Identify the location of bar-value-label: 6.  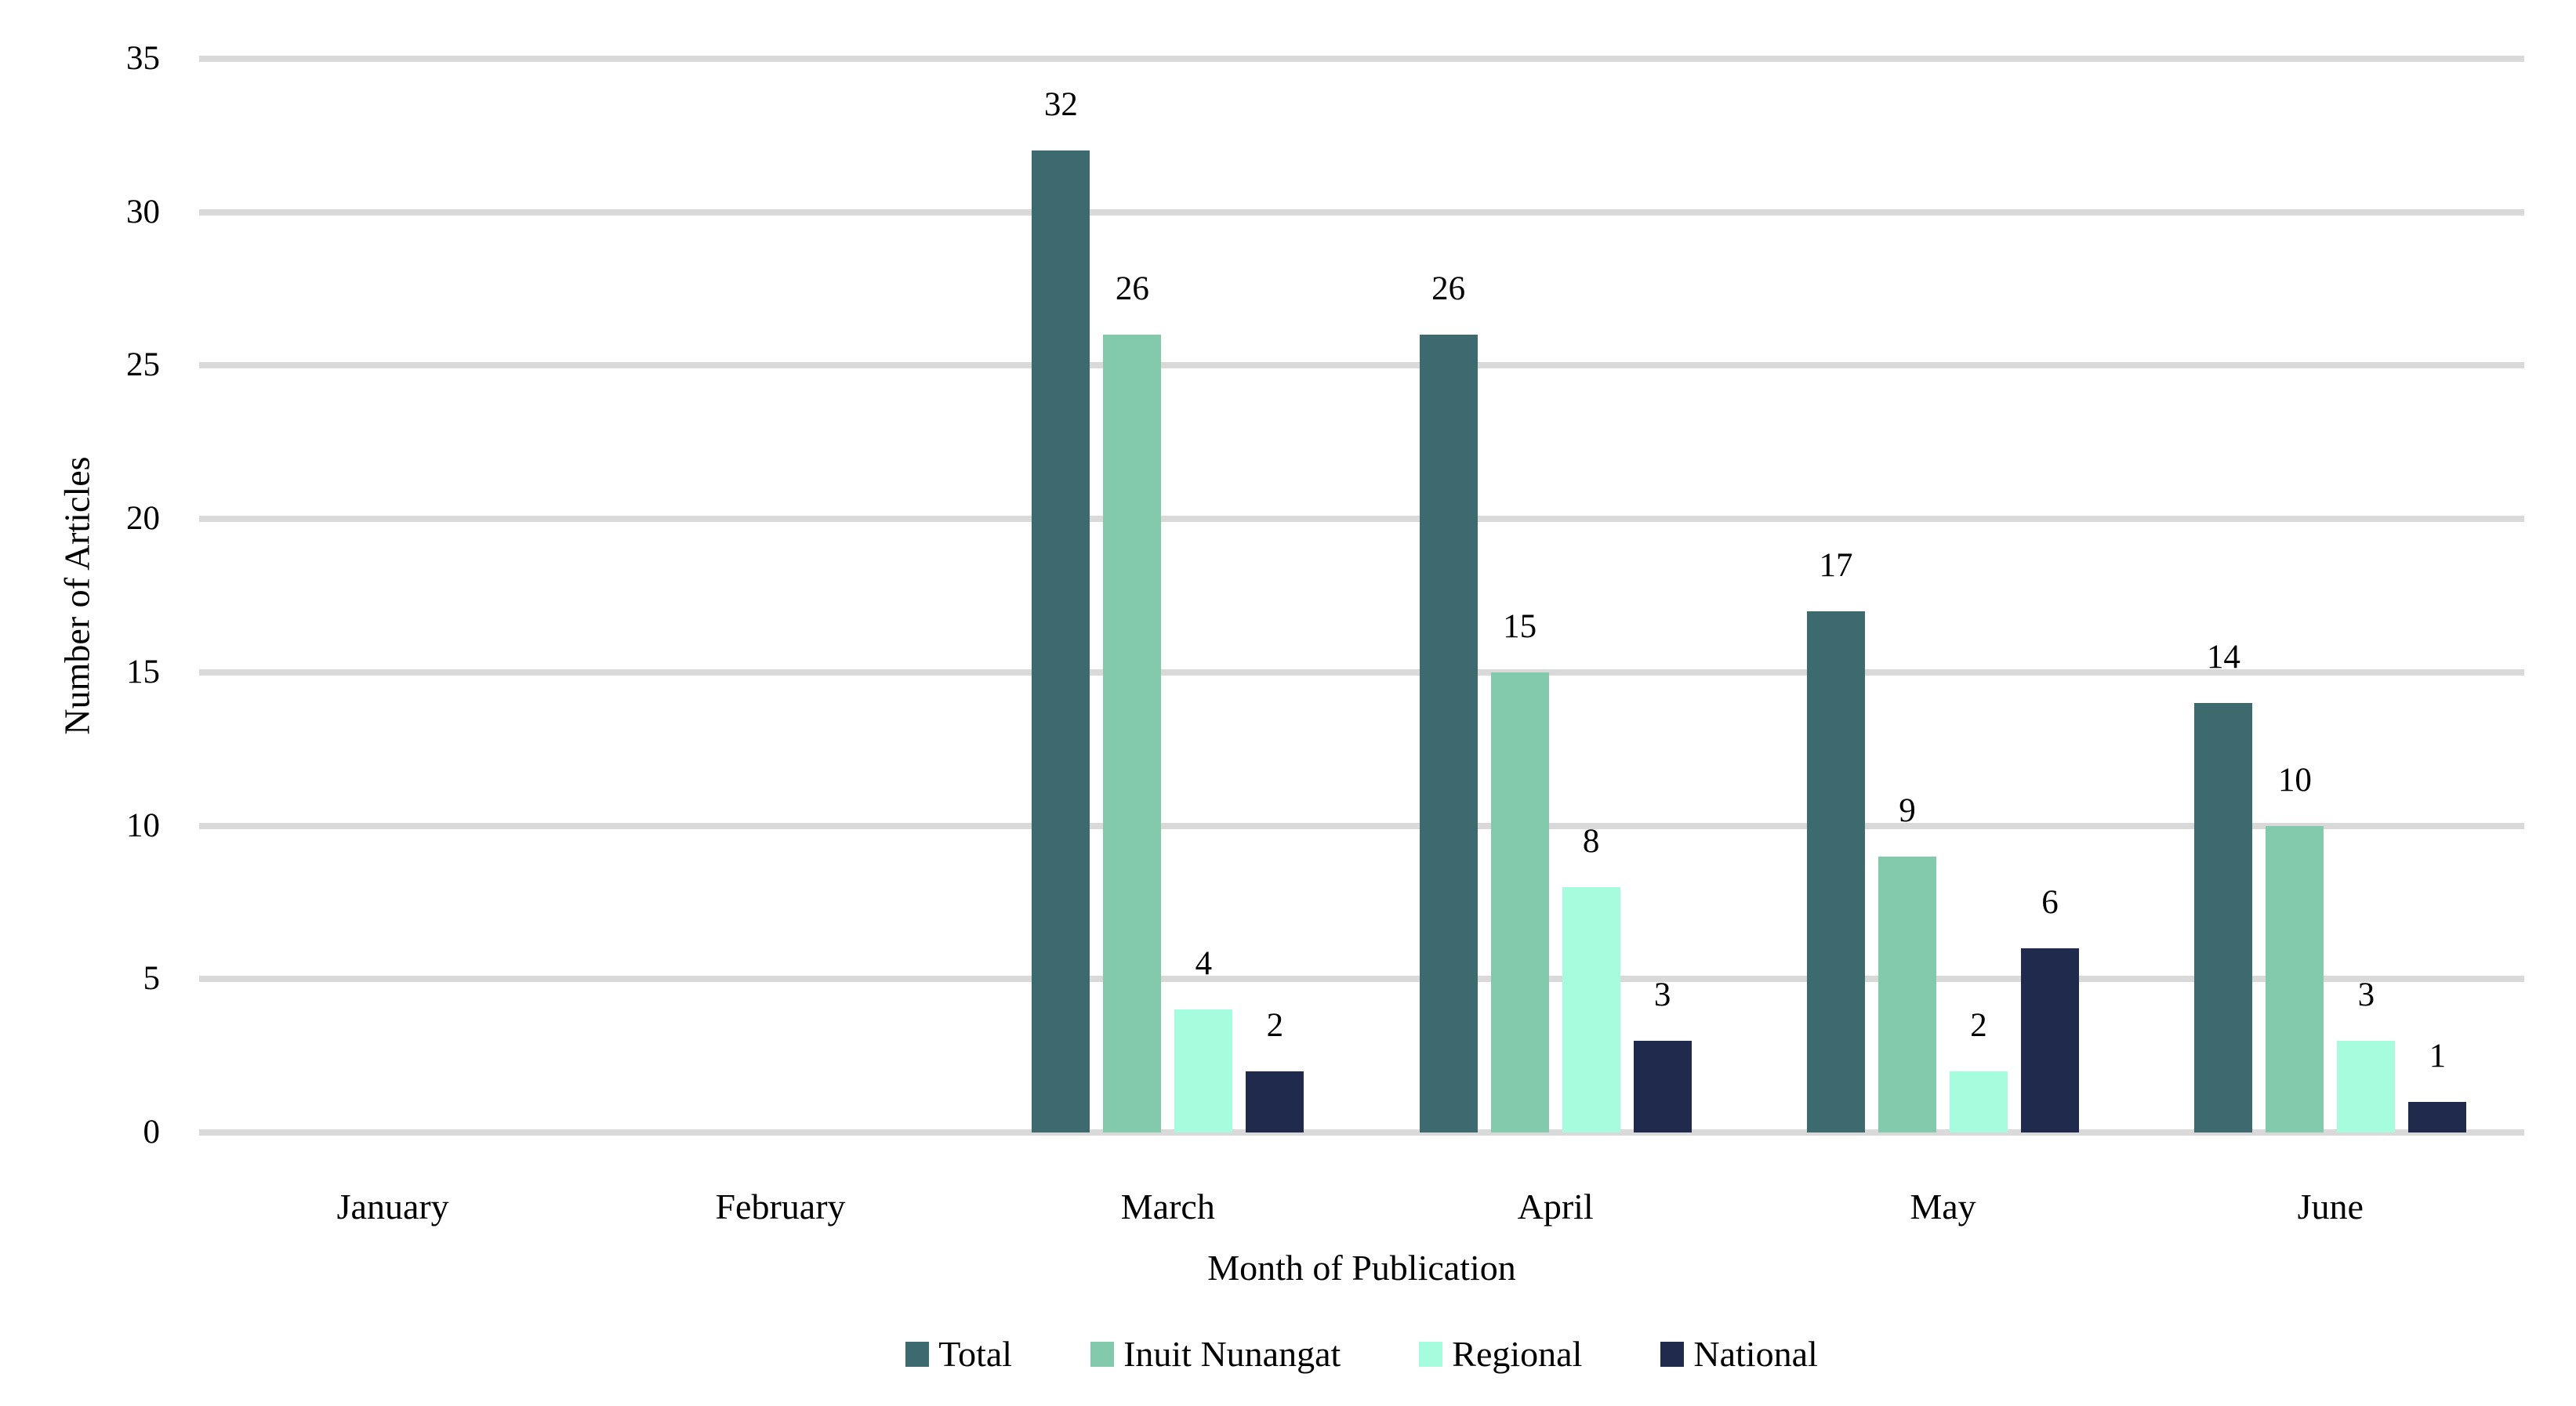
(2050, 903).